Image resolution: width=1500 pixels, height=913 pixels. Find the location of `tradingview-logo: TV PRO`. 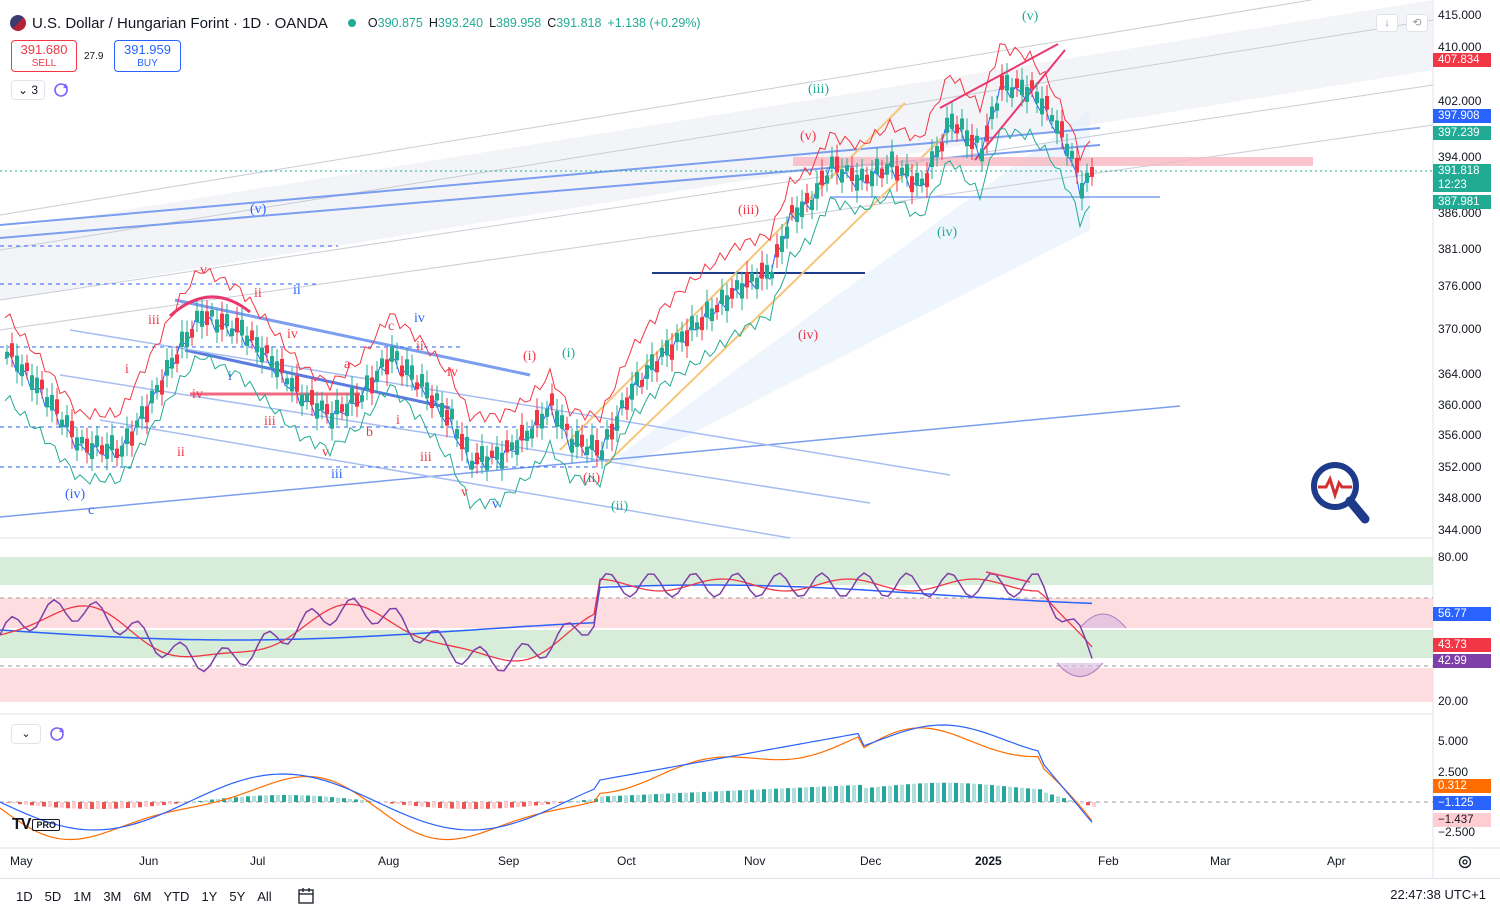

tradingview-logo: TV PRO is located at coordinates (36, 825).